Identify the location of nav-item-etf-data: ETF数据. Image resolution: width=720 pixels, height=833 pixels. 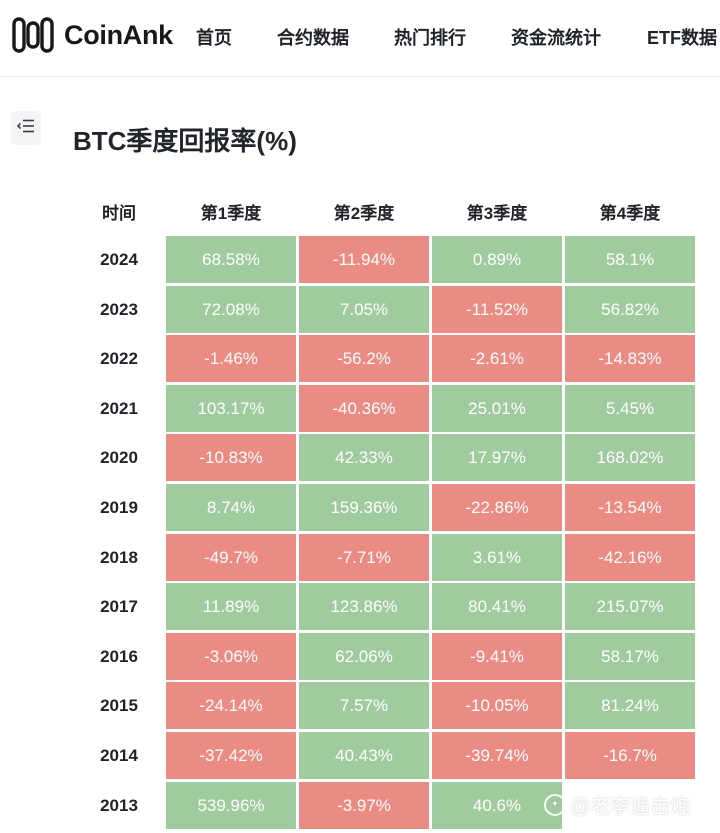
(682, 38).